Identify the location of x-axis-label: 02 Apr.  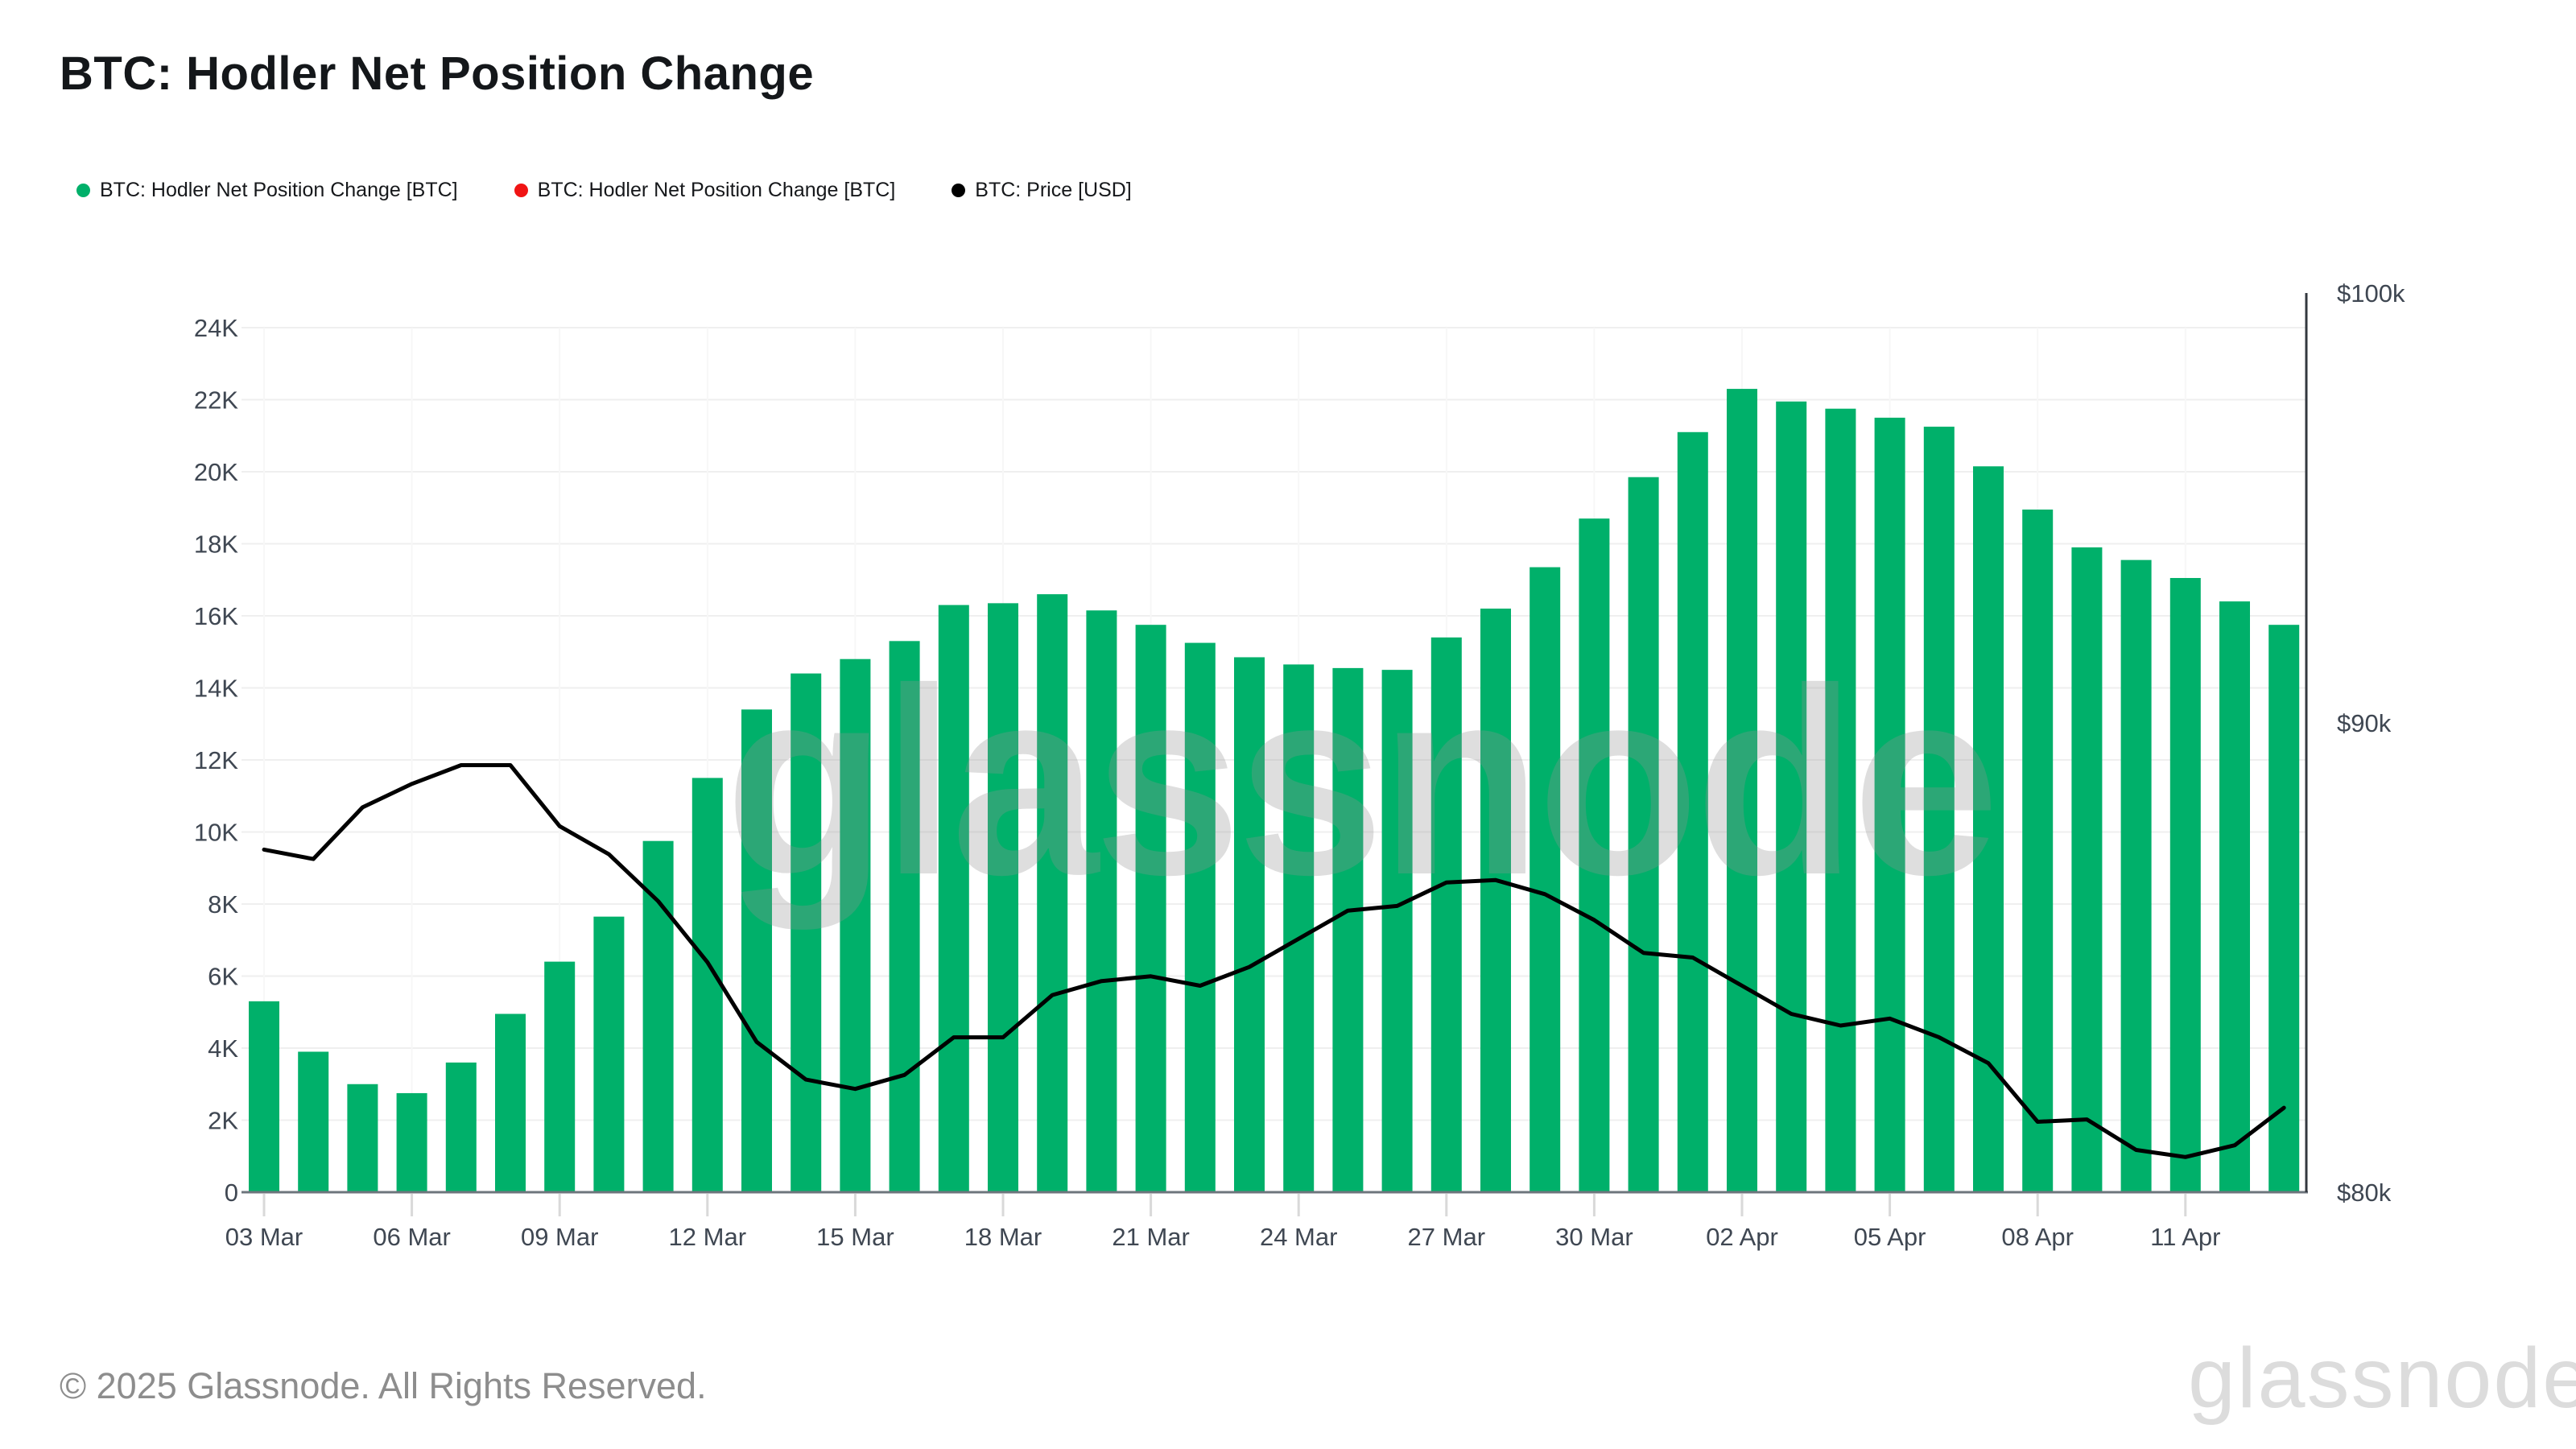
(1742, 1237).